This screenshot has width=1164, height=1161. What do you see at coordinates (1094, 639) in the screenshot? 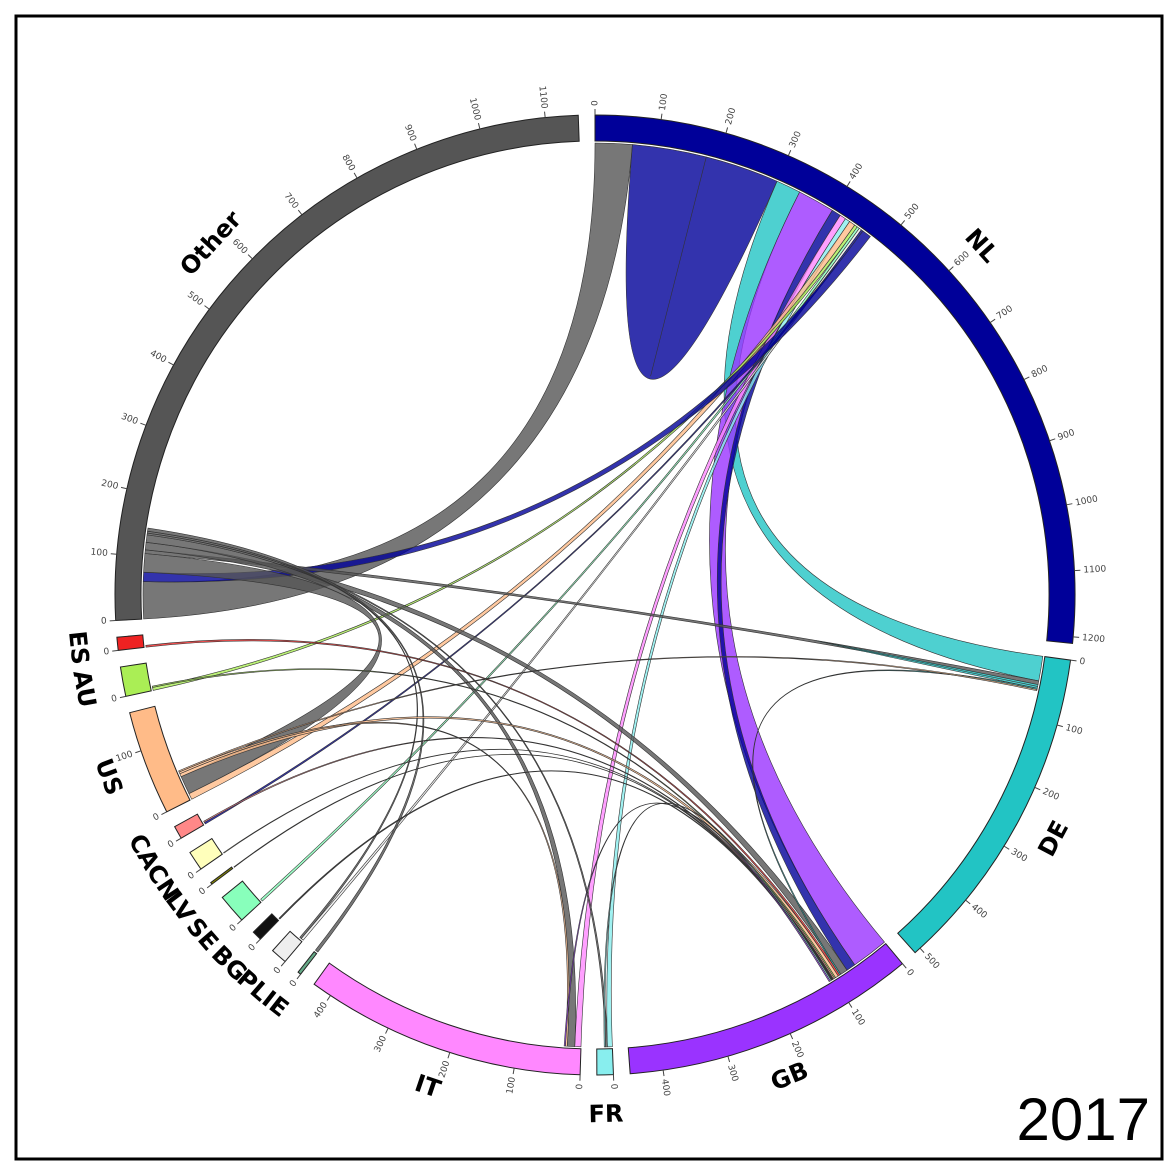
I see `tick-label: 1200` at bounding box center [1094, 639].